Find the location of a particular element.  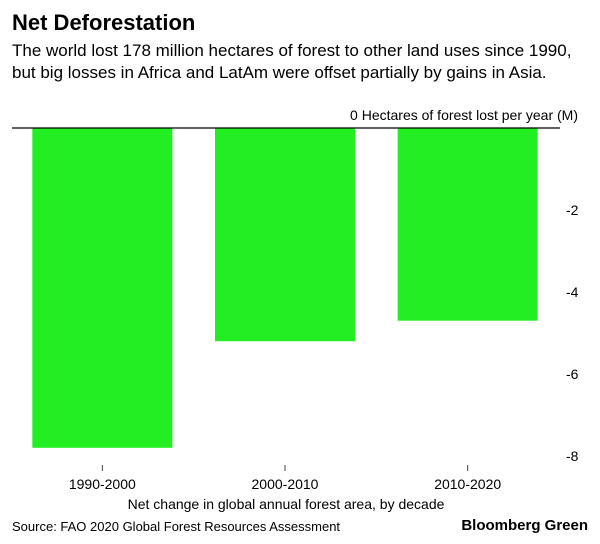

bar-2000-2010 is located at coordinates (285, 235).